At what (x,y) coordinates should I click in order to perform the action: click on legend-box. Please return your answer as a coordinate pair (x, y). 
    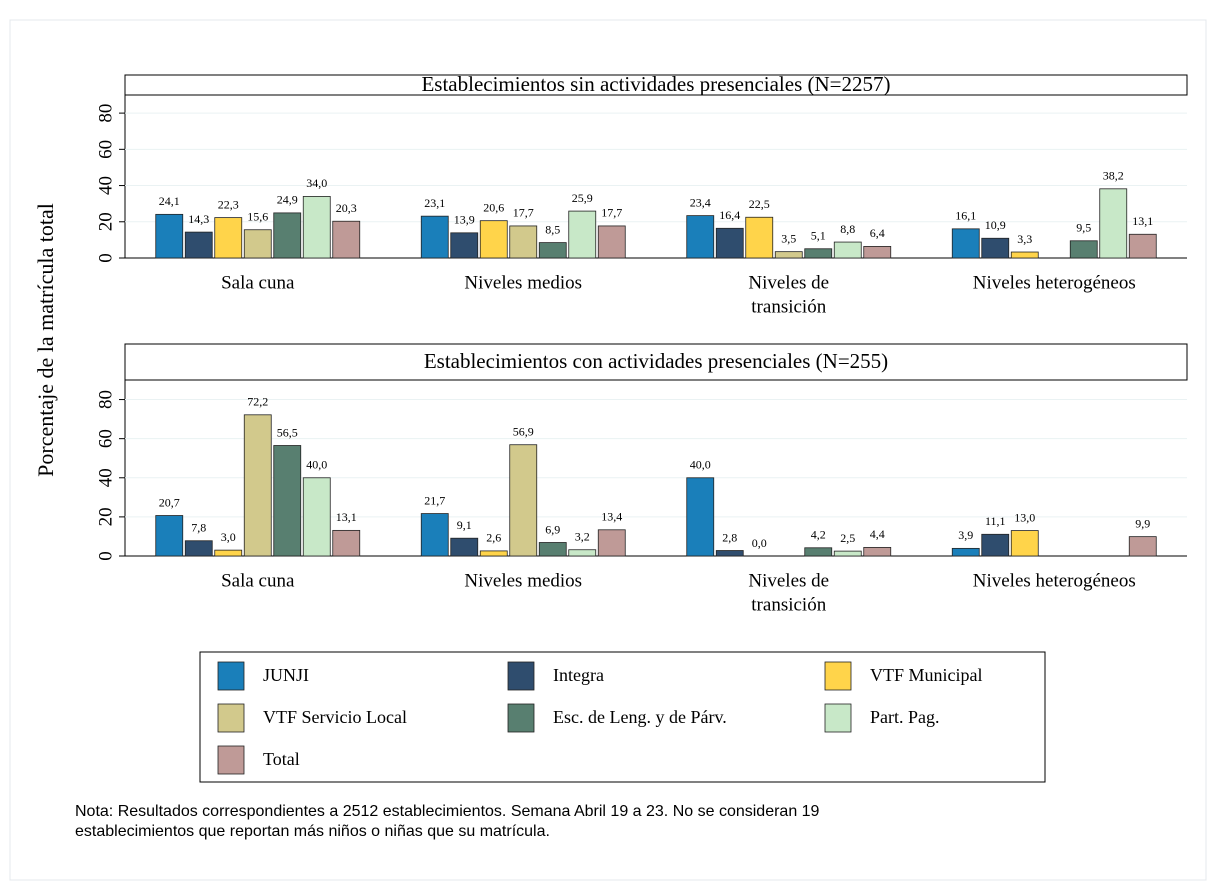
    Looking at the image, I should click on (622, 717).